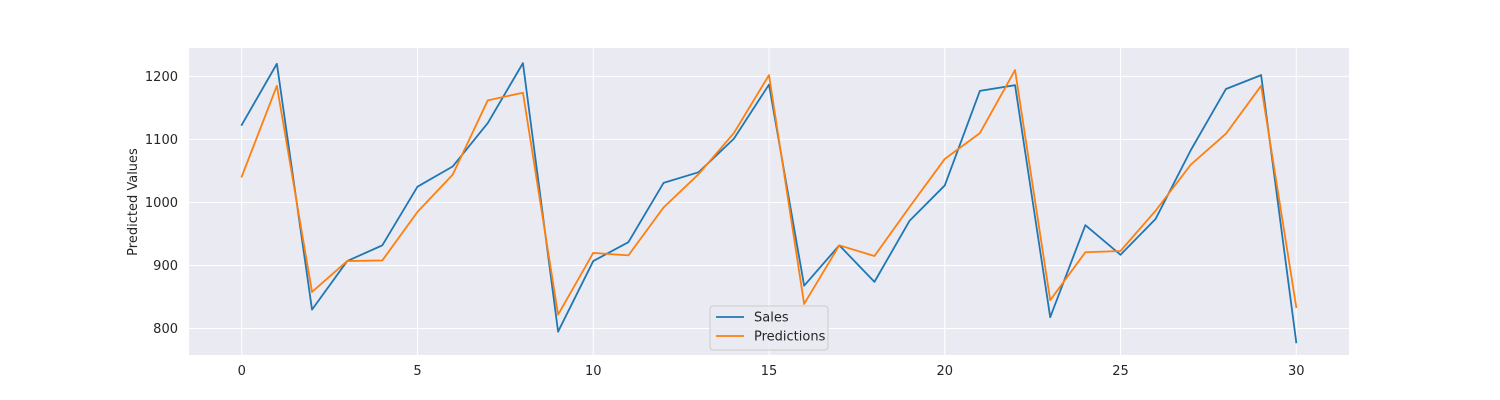  What do you see at coordinates (944, 371) in the screenshot?
I see `x-tick-label: 20` at bounding box center [944, 371].